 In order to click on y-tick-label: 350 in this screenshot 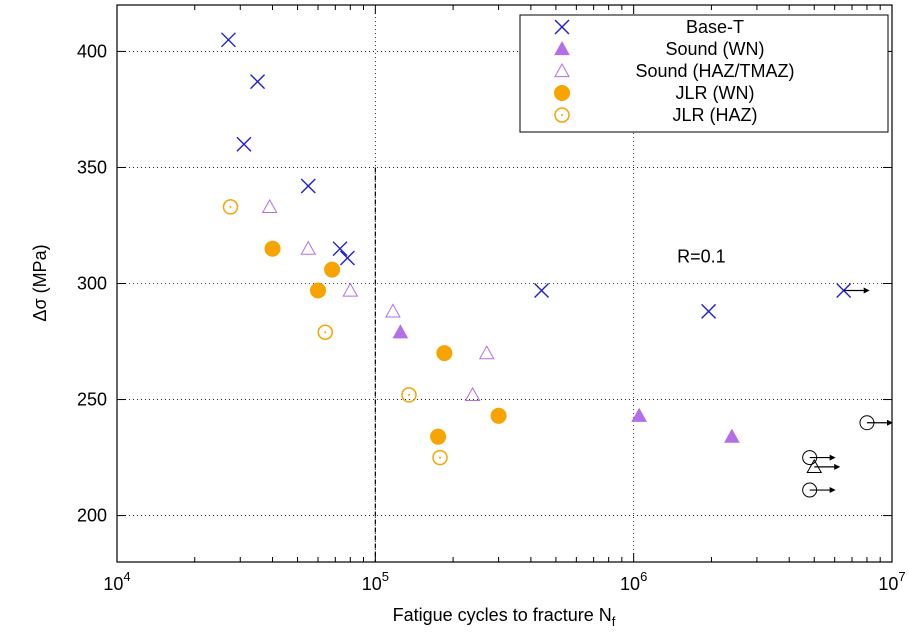, I will do `click(92, 167)`.